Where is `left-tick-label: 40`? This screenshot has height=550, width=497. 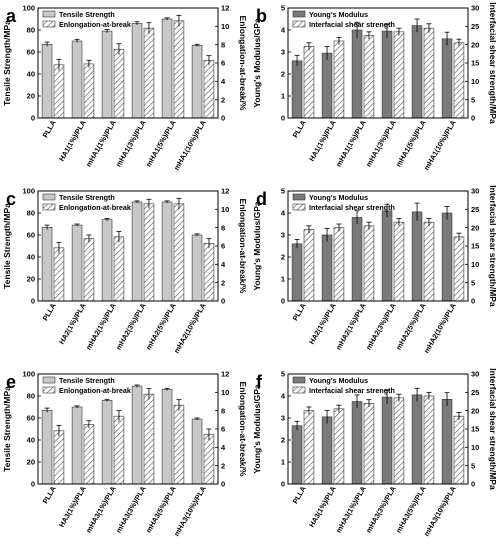 left-tick-label: 40 is located at coordinates (31, 257).